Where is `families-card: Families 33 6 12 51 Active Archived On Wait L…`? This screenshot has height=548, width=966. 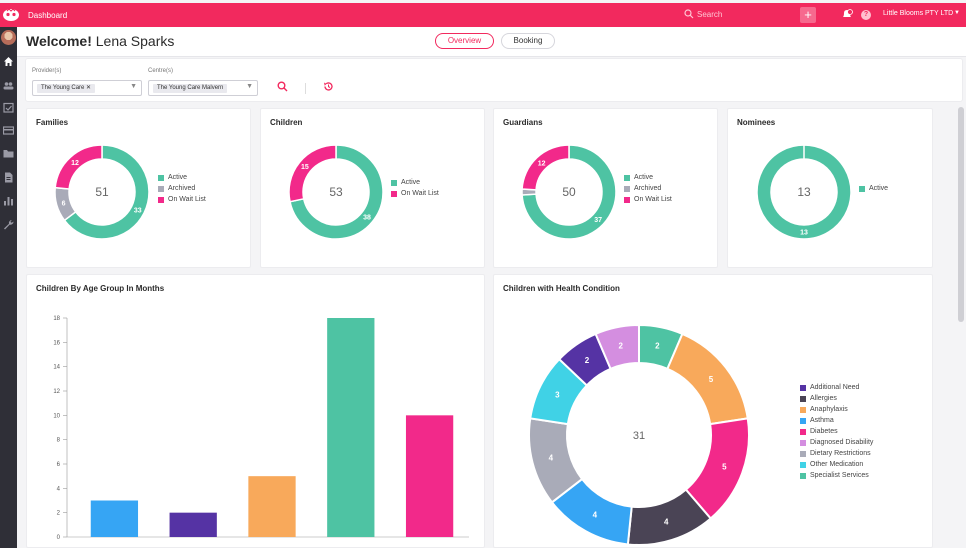 families-card: Families 33 6 12 51 Active Archived On Wait L… is located at coordinates (138, 188).